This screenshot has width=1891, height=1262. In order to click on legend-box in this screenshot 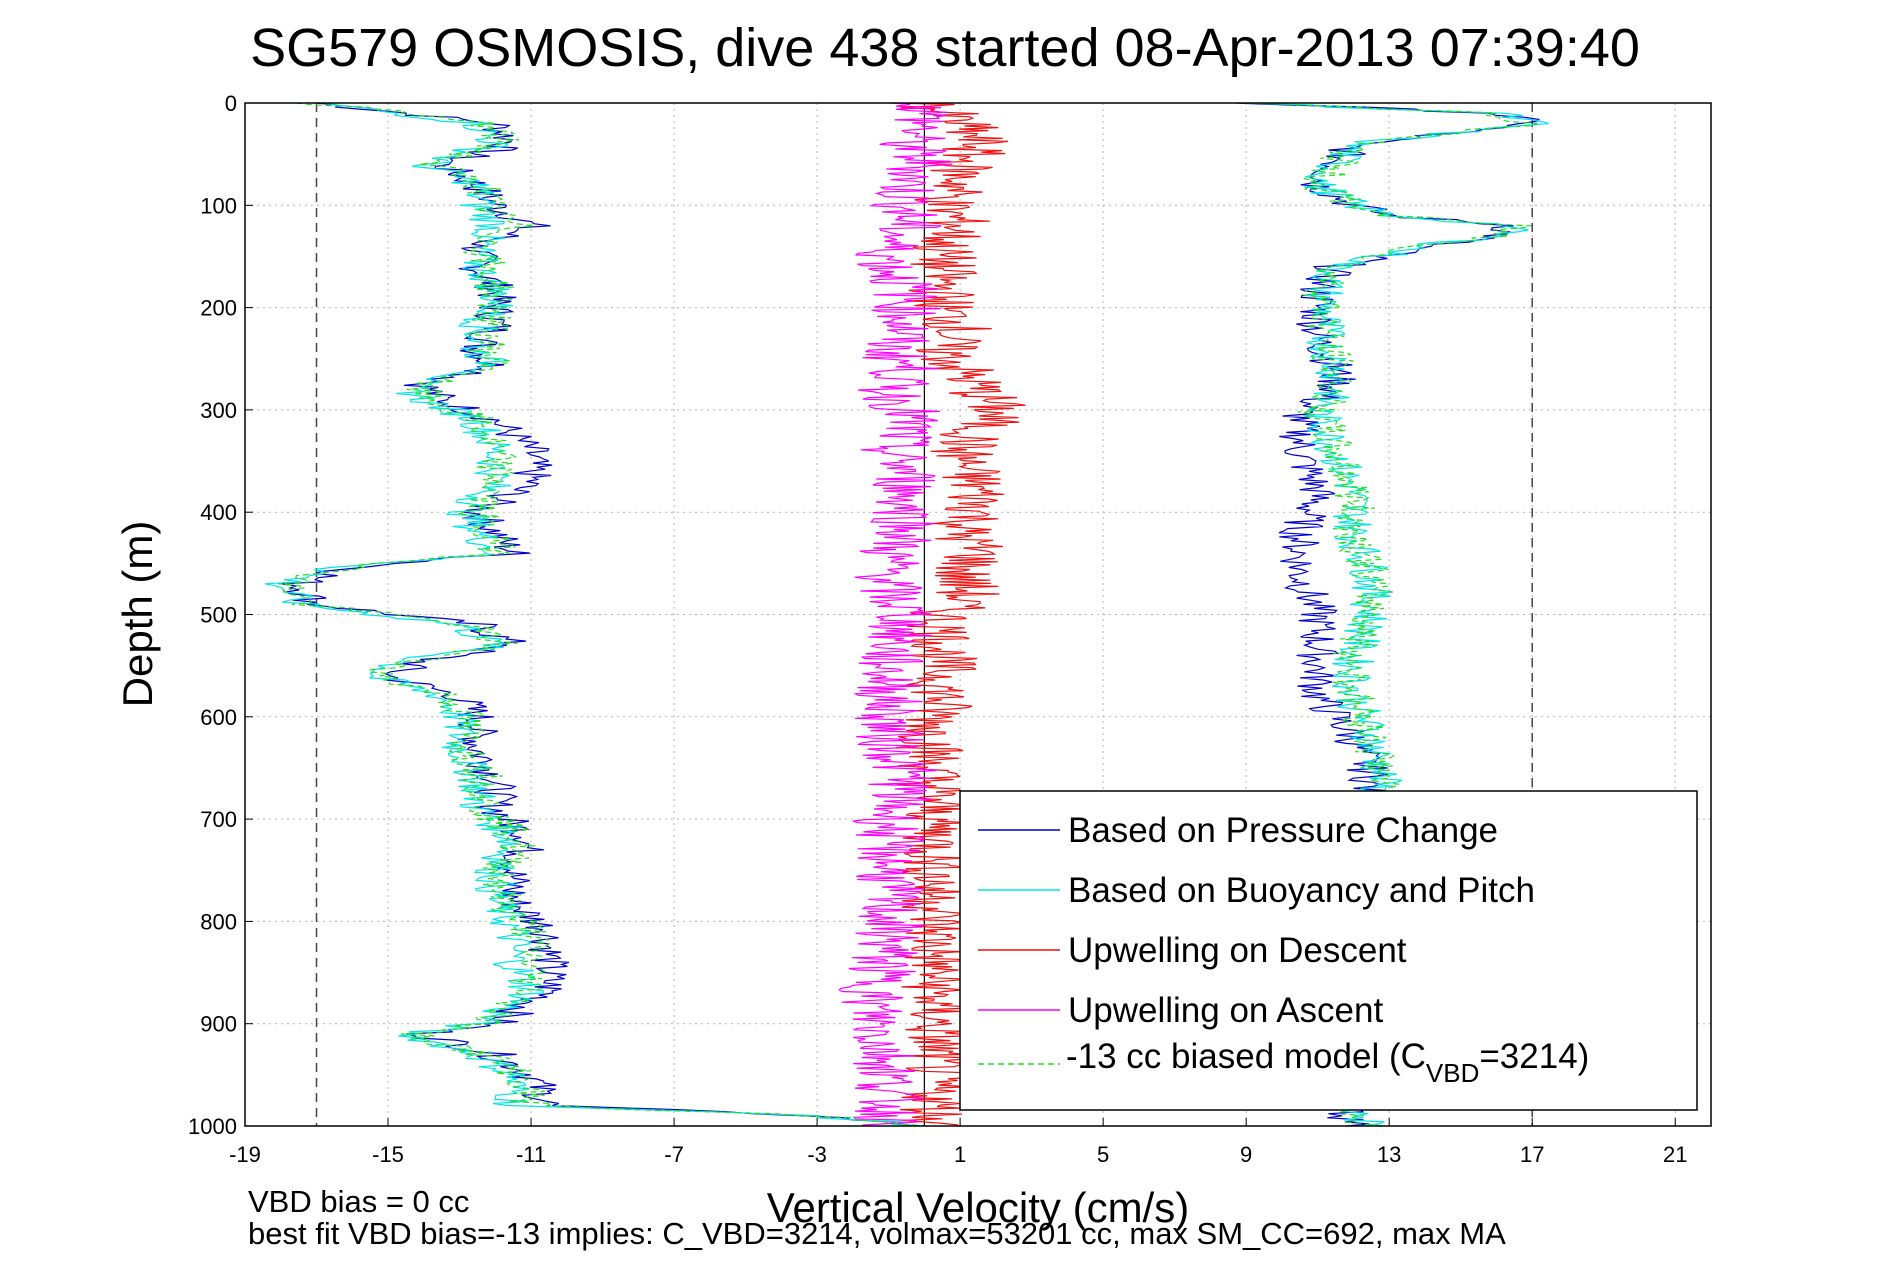, I will do `click(1328, 950)`.